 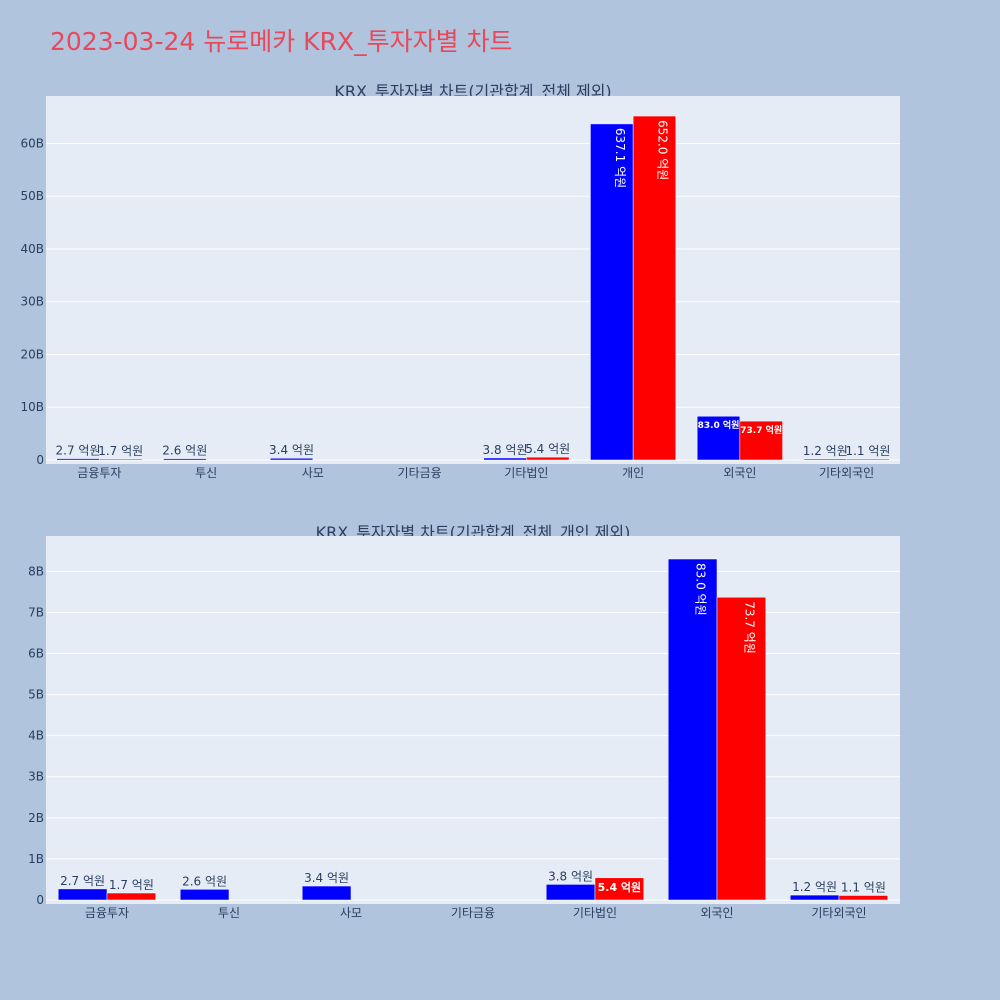 I want to click on data-label: 637.1 억원, so click(x=620, y=158).